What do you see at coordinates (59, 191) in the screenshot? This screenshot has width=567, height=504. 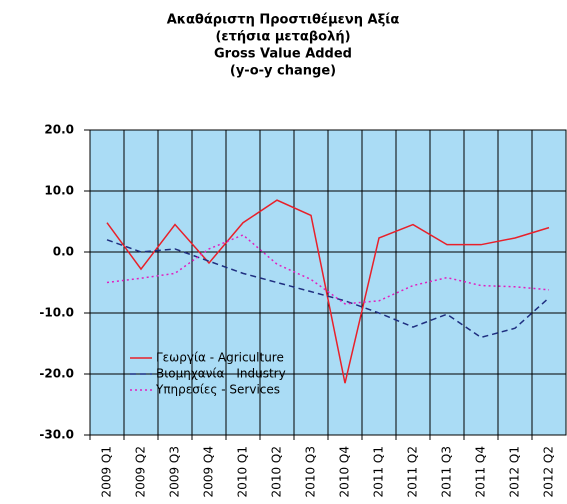 I see `y-tick-label: 10.0` at bounding box center [59, 191].